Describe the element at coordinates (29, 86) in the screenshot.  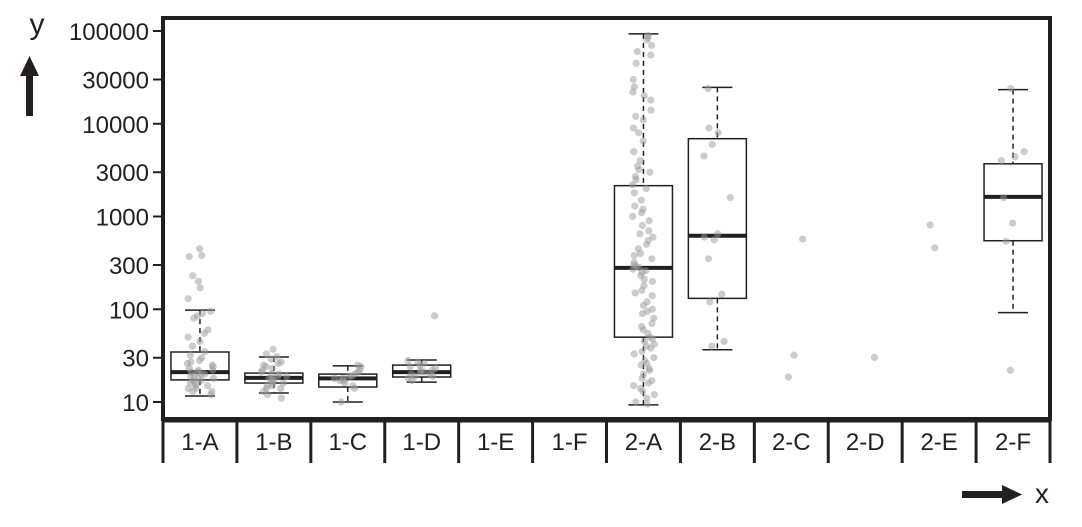
I see `up-arrow-icon` at that location.